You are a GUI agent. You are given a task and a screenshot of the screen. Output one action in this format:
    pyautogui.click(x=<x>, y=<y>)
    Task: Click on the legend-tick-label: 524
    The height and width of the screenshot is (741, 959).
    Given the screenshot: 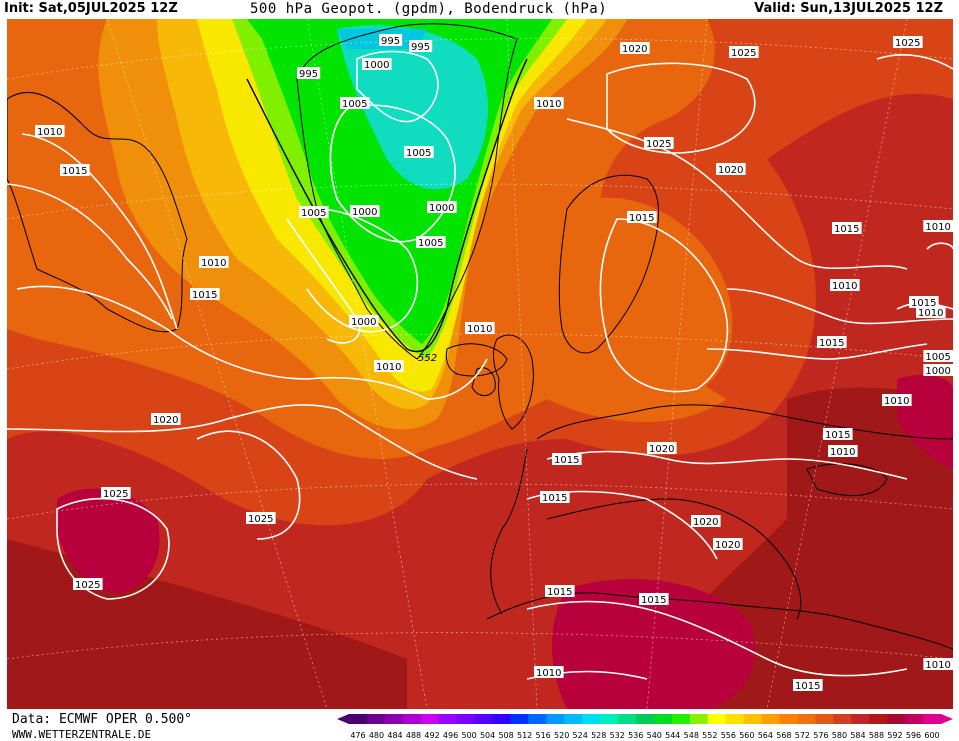 What is the action you would take?
    pyautogui.click(x=580, y=735)
    